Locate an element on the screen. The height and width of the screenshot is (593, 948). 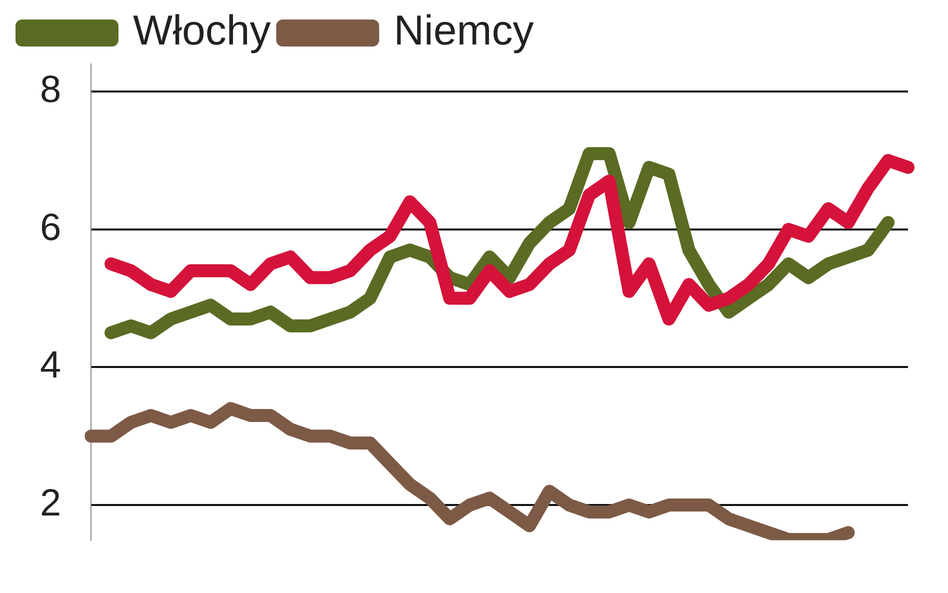
legend-label: Niemcy is located at coordinates (464, 30).